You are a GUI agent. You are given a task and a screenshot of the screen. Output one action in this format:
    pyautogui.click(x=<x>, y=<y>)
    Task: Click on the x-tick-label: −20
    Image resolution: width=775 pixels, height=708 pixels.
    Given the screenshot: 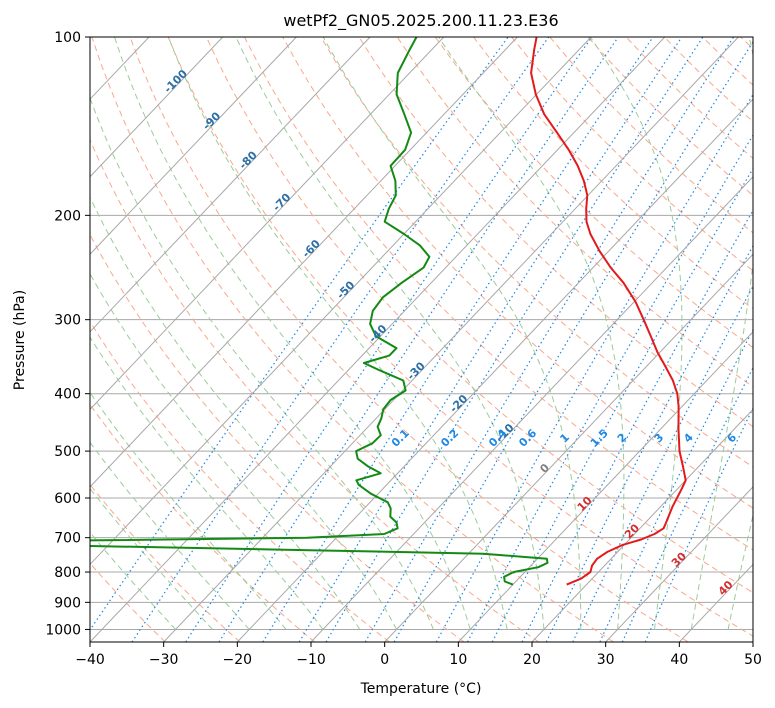 What is the action you would take?
    pyautogui.click(x=238, y=660)
    